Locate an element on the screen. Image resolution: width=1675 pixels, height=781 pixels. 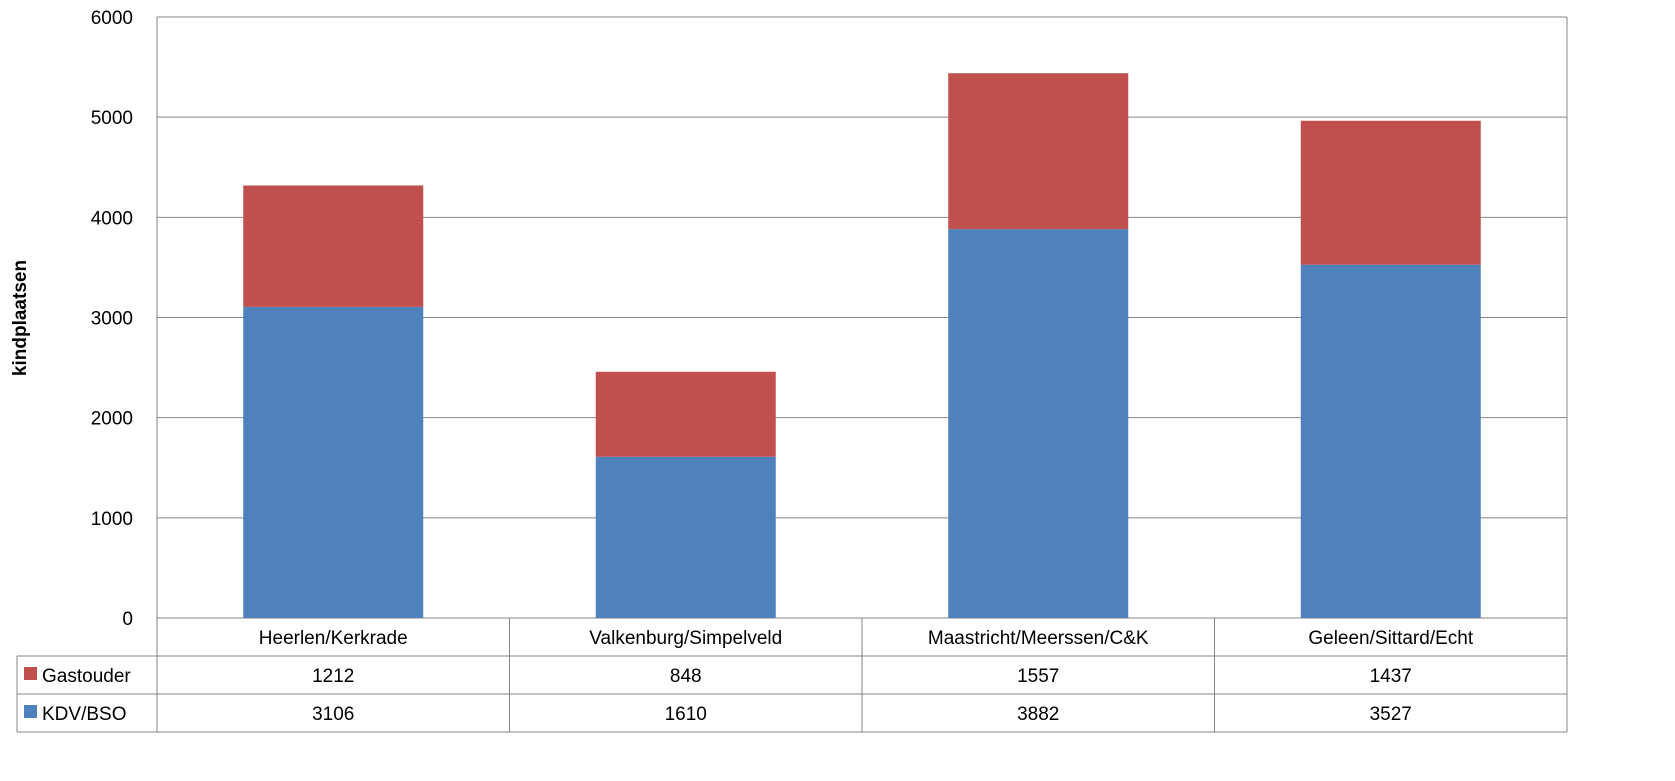
y-tick-label: 3000 is located at coordinates (112, 319).